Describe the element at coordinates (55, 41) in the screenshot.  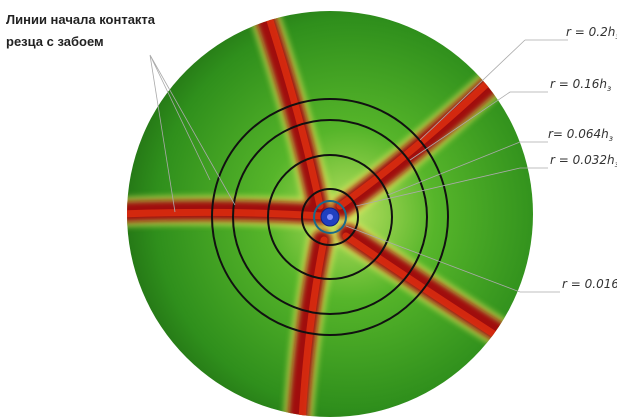
I see `caption-line: резца с забоем` at that location.